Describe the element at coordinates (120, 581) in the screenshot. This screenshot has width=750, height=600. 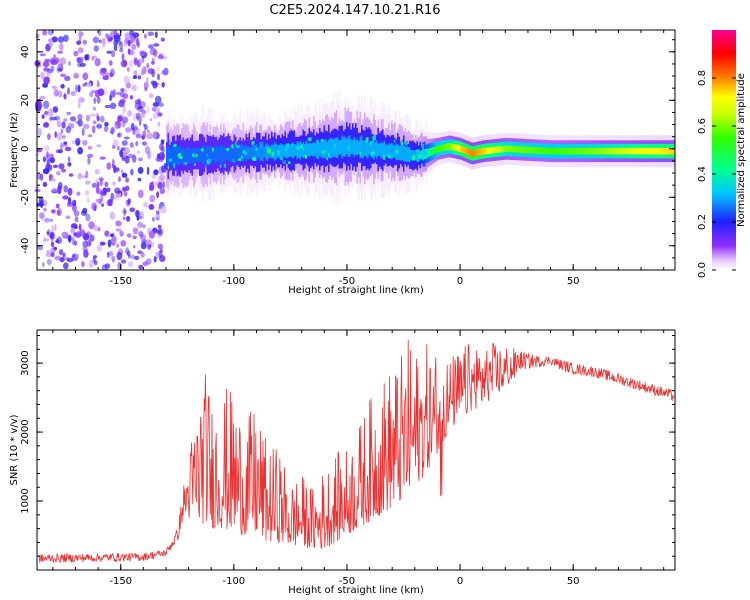
I see `x-tick-label: -150` at that location.